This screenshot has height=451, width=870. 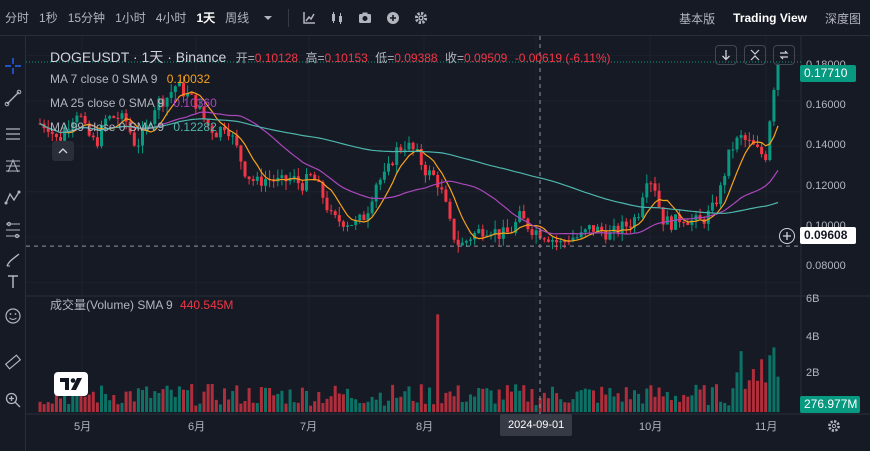 What do you see at coordinates (826, 266) in the screenshot?
I see `price-tick-008: 0.08000` at bounding box center [826, 266].